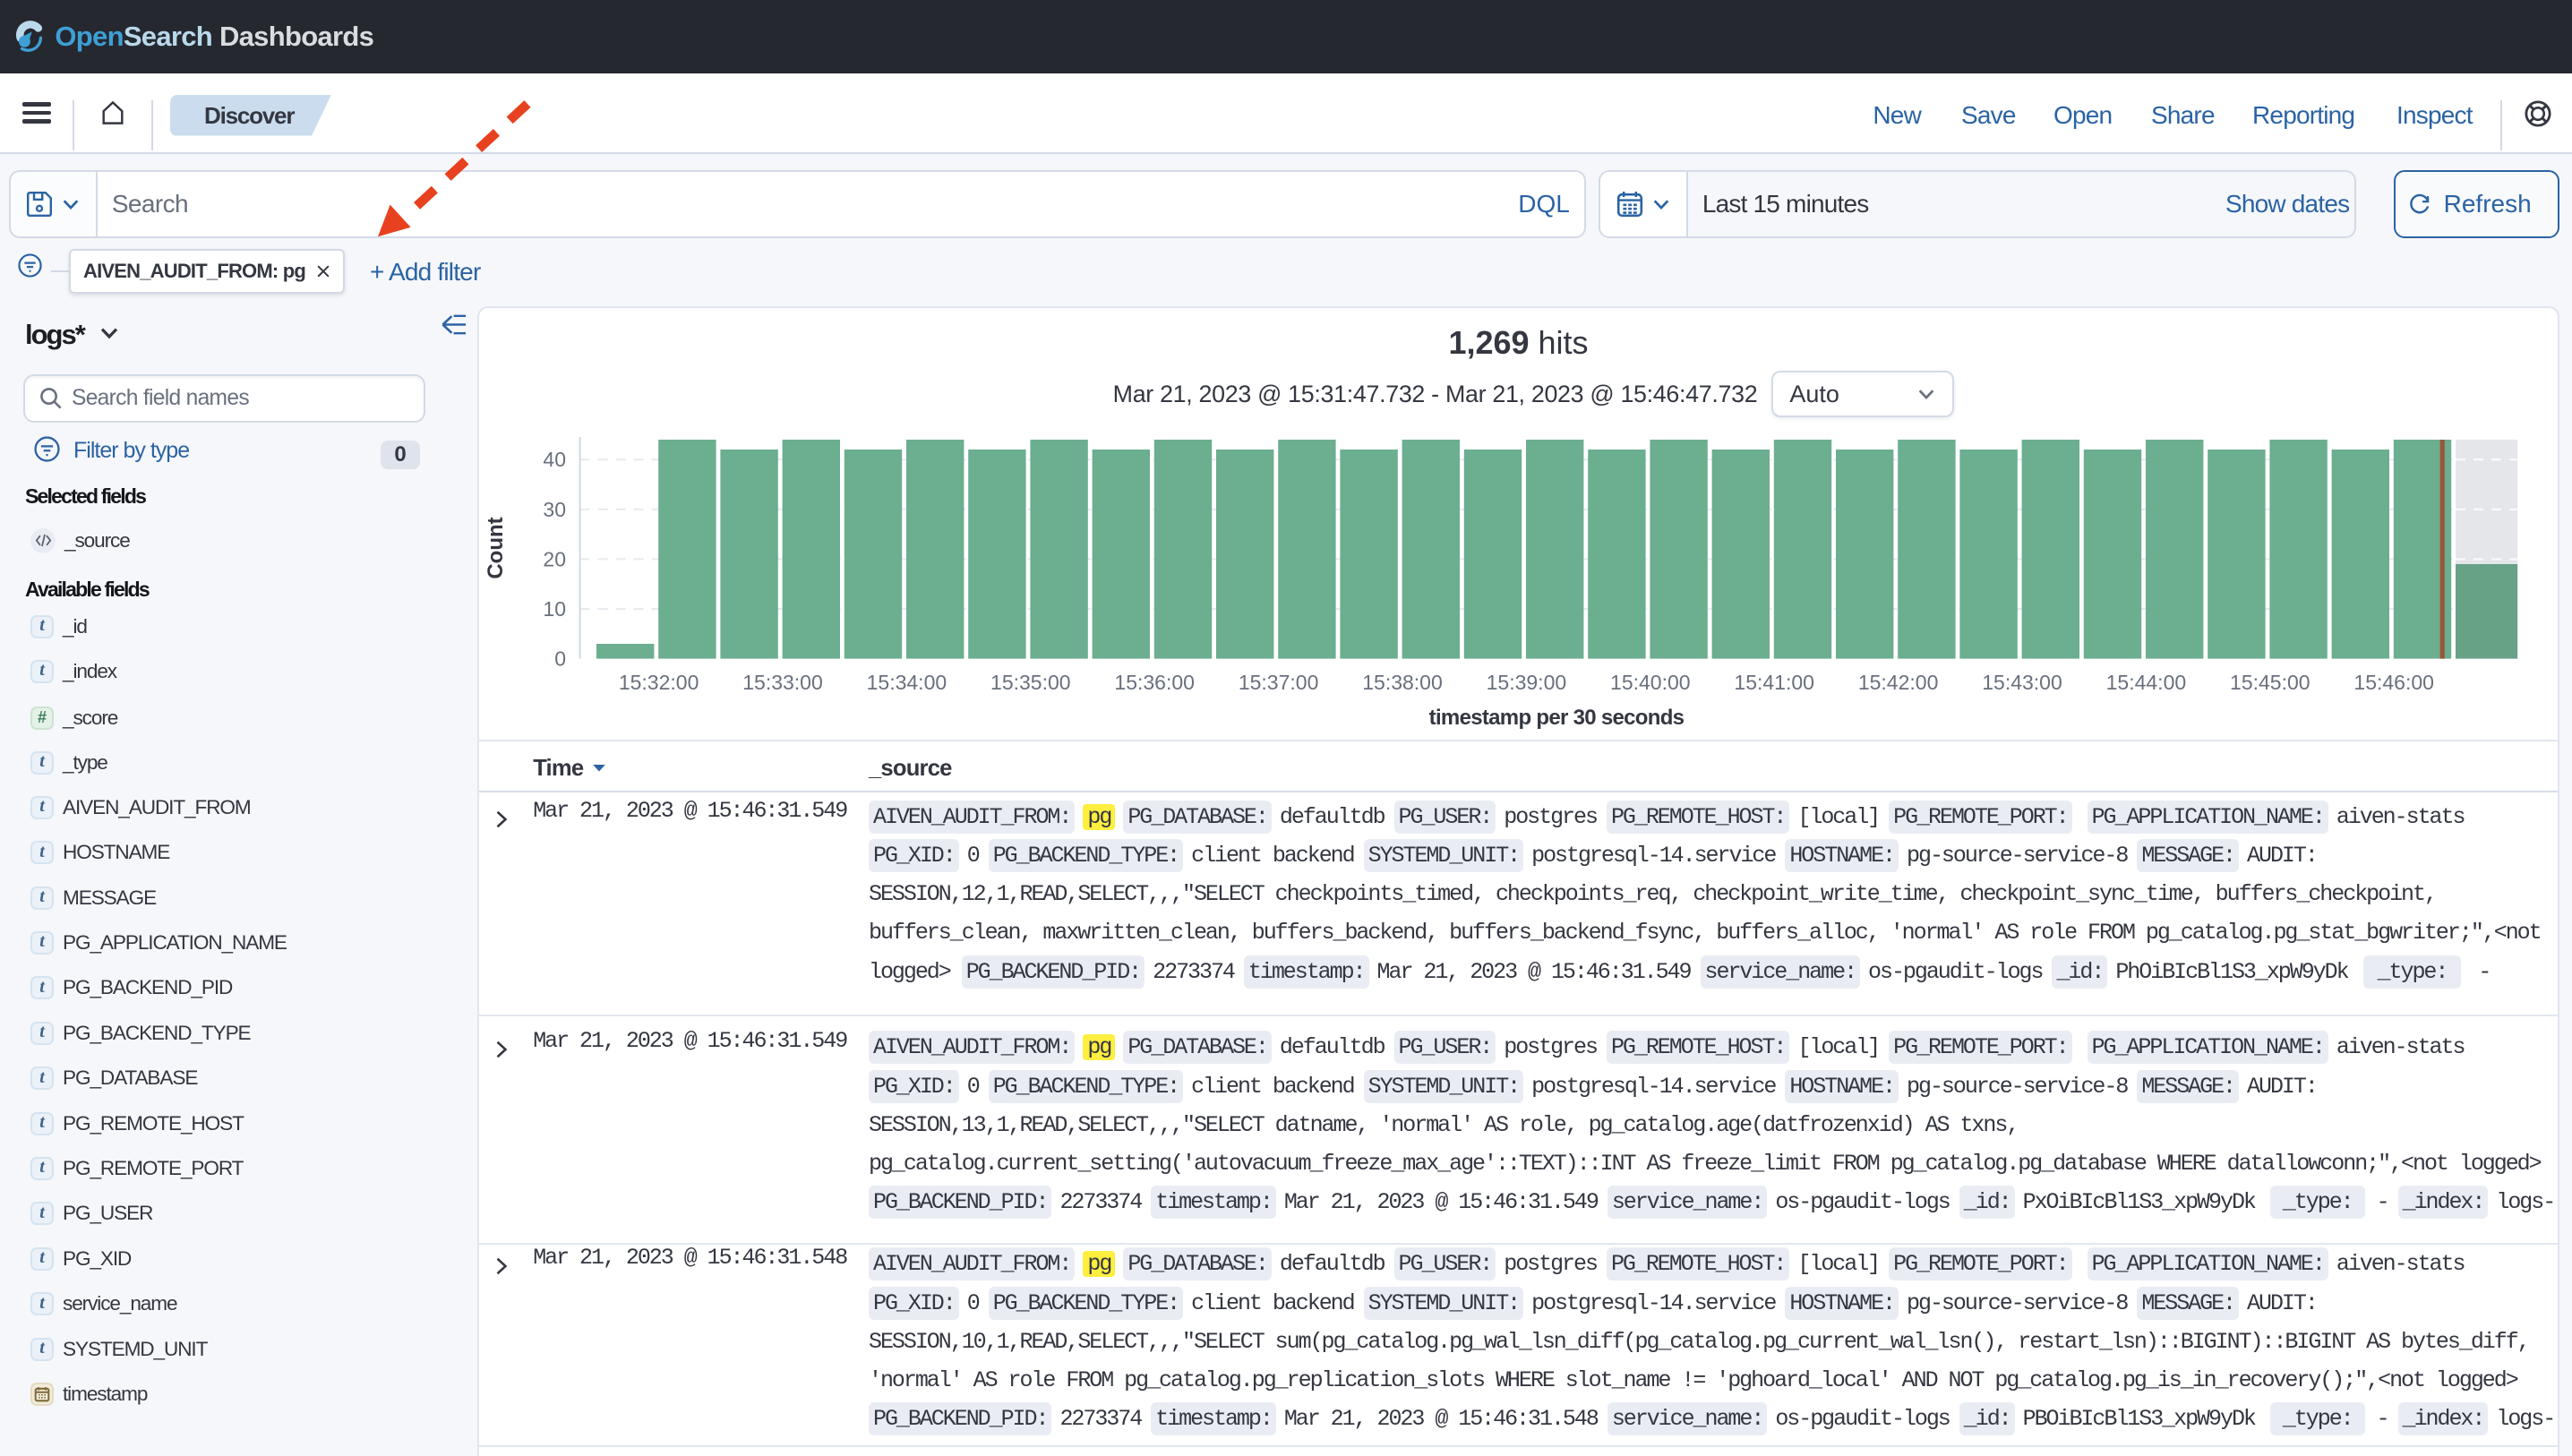 This screenshot has height=1456, width=2572. I want to click on svg-text: 15:36:00, so click(1155, 682).